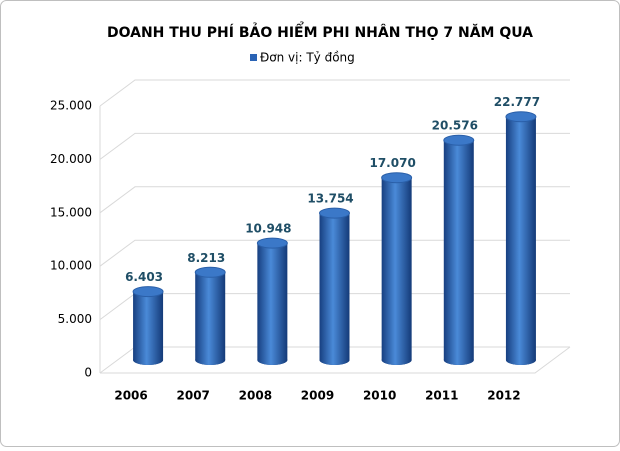  What do you see at coordinates (71, 212) in the screenshot?
I see `y-tick-label: 15.000` at bounding box center [71, 212].